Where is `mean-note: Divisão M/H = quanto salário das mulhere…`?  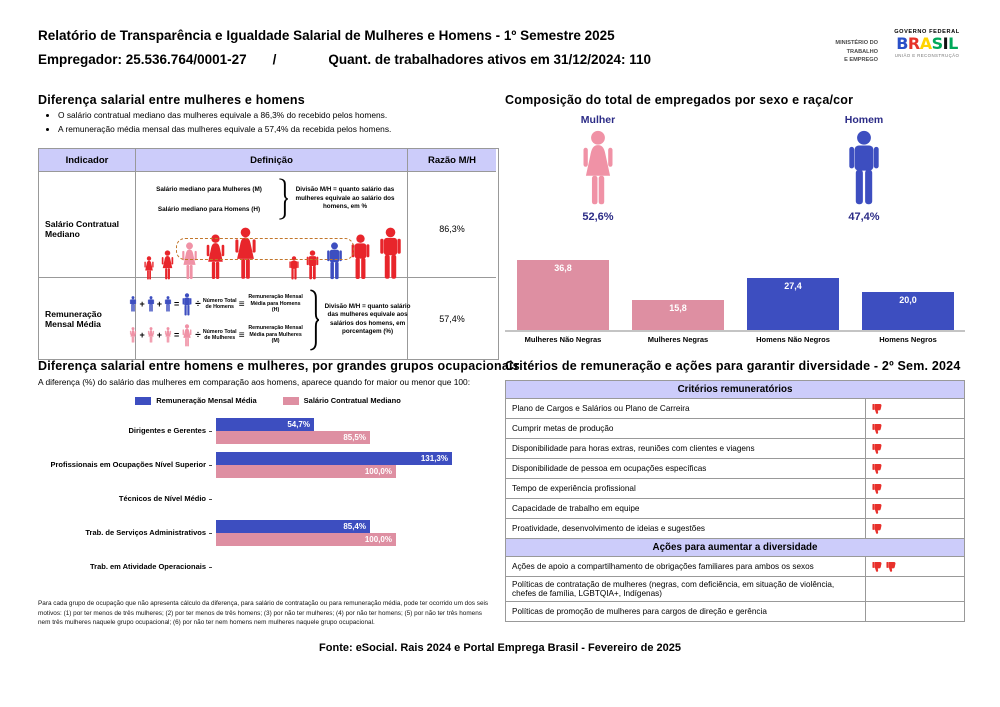 mean-note: Divisão M/H = quanto salário das mulhere… is located at coordinates (367, 319).